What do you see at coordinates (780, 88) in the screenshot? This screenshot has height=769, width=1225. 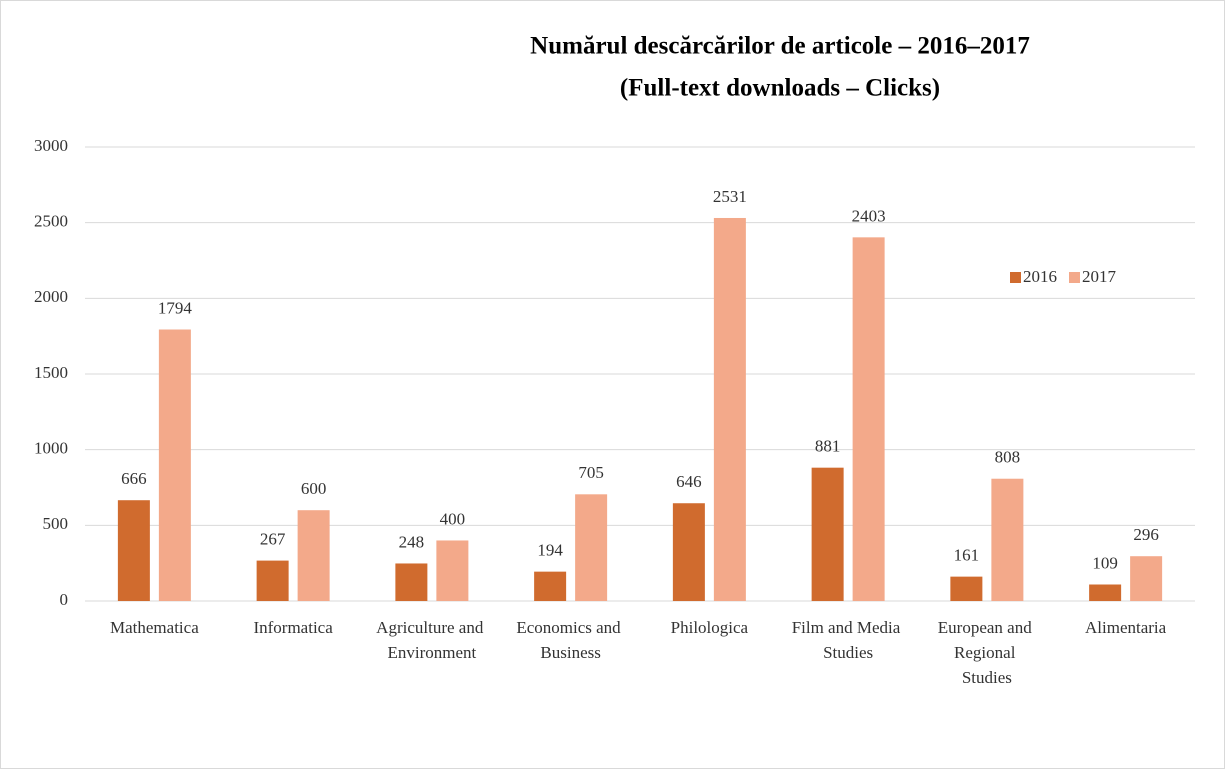 I see `chart-subtitle: (Full-text downloads – Clicks)` at bounding box center [780, 88].